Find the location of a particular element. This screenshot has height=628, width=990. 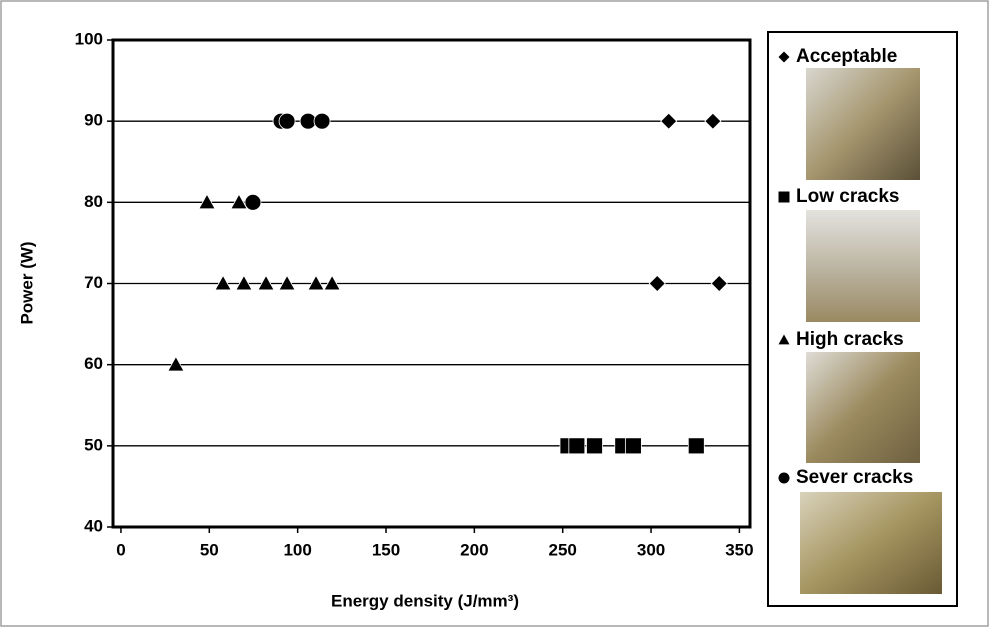

x-tick-label: 100 is located at coordinates (297, 549).